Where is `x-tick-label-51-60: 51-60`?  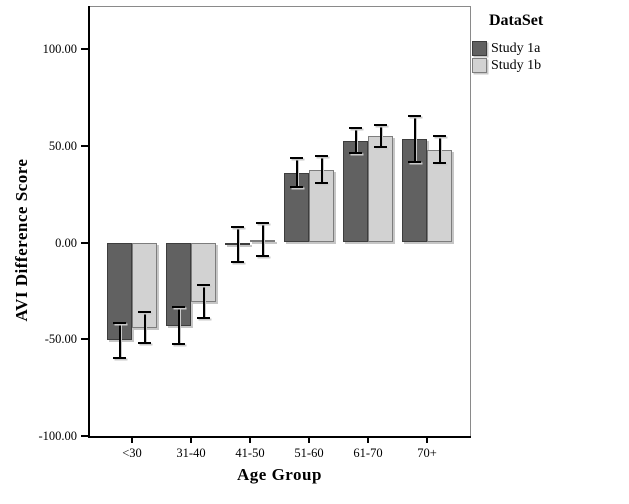 x-tick-label-51-60: 51-60 is located at coordinates (309, 453).